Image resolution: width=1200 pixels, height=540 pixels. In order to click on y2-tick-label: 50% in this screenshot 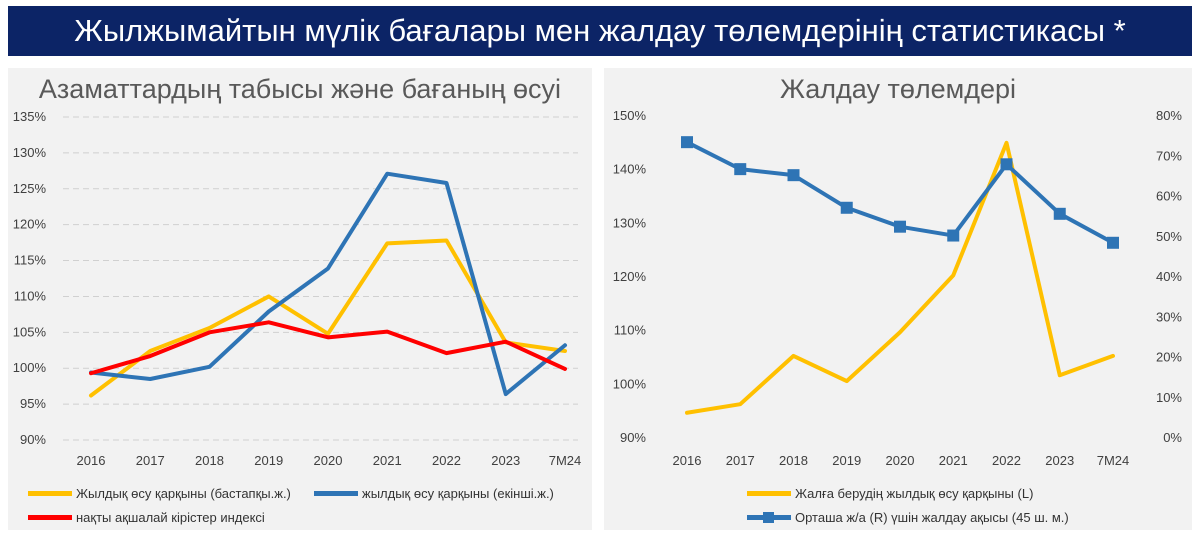, I will do `click(1169, 236)`.